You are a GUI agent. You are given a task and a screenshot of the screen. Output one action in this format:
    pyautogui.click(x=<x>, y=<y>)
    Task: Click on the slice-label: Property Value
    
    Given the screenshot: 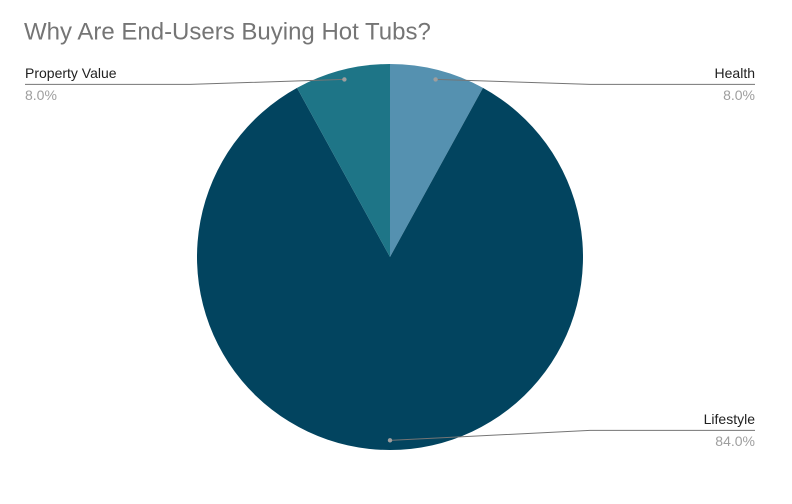 What is the action you would take?
    pyautogui.click(x=71, y=73)
    